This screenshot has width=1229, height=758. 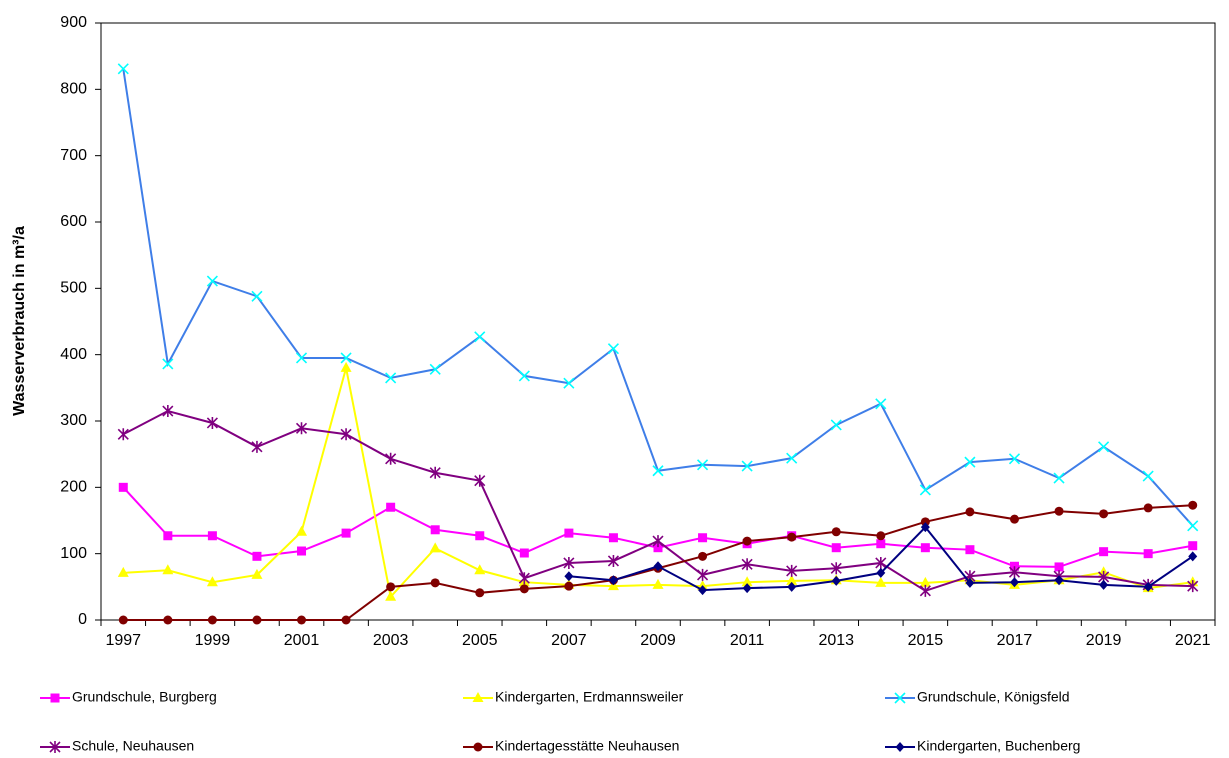 I want to click on y-tick-label: 600, so click(x=73, y=221).